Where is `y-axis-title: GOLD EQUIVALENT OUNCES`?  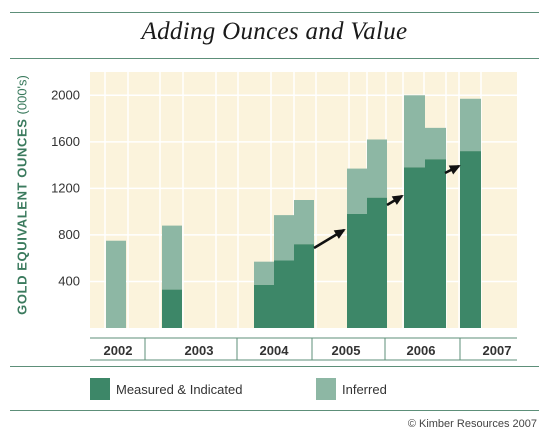
y-axis-title: GOLD EQUIVALENT OUNCES is located at coordinates (22, 216).